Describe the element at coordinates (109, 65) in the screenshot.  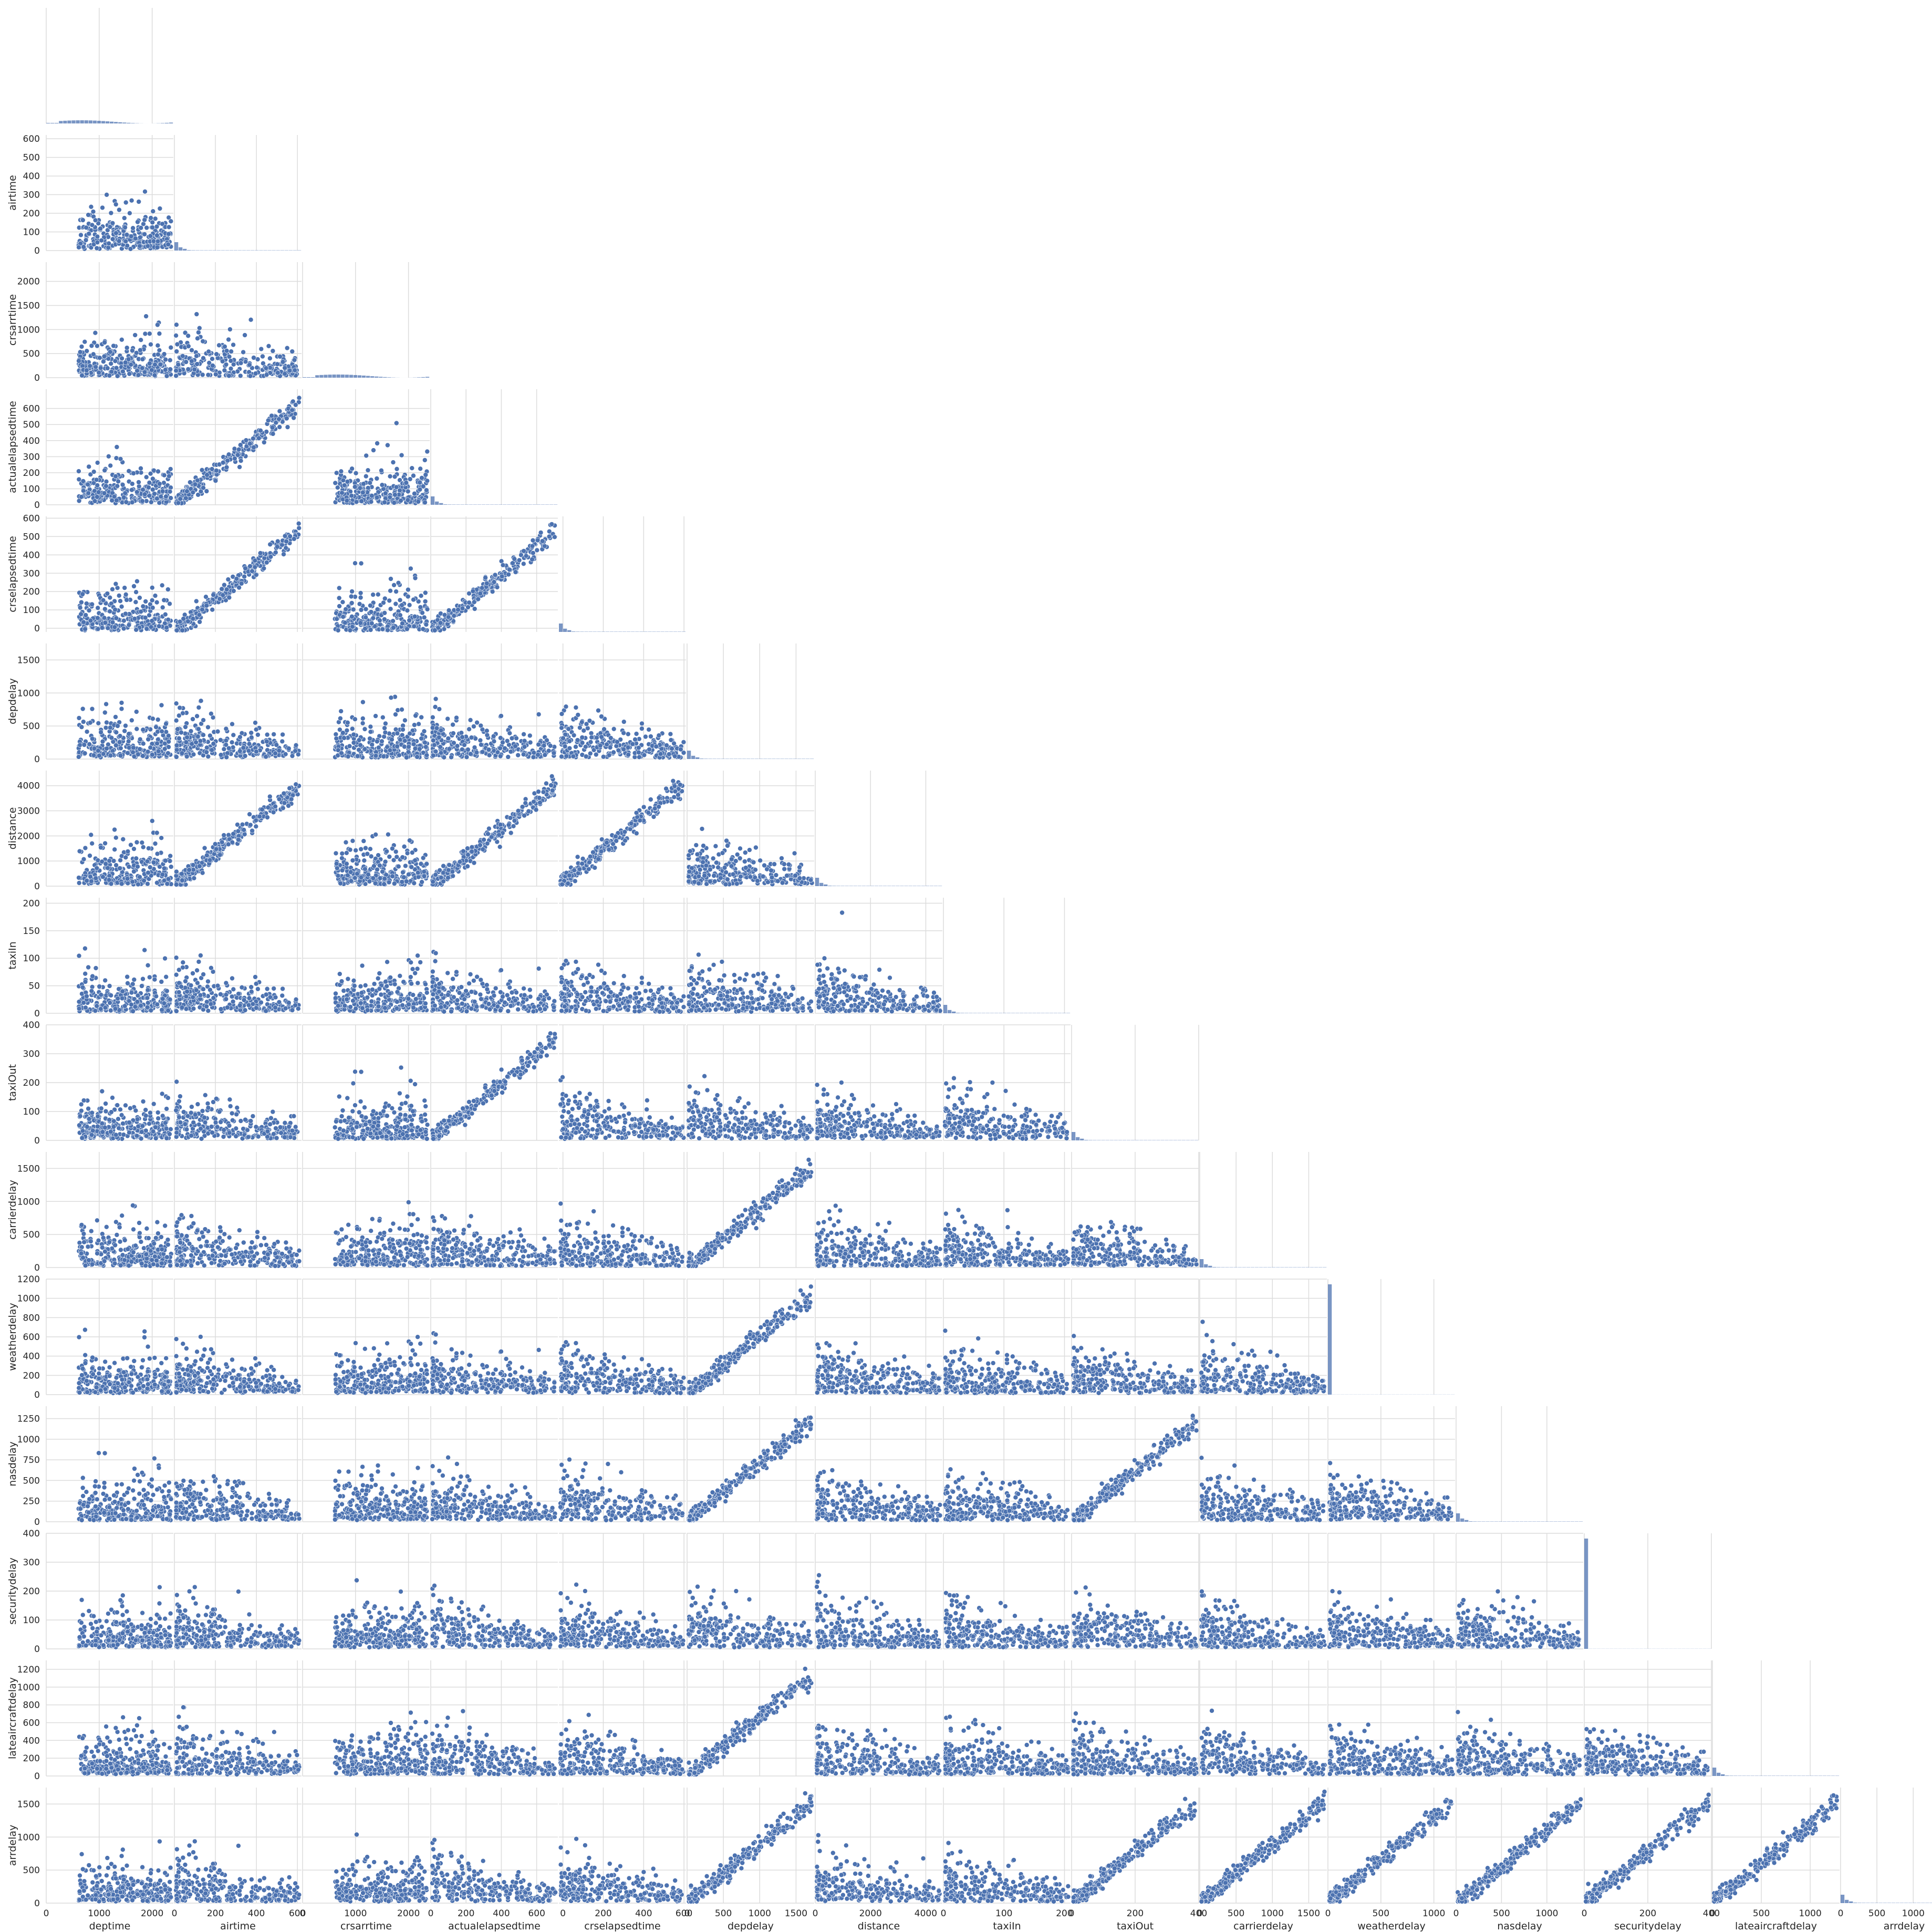
I see `panel-deptime-vs-deptime` at that location.